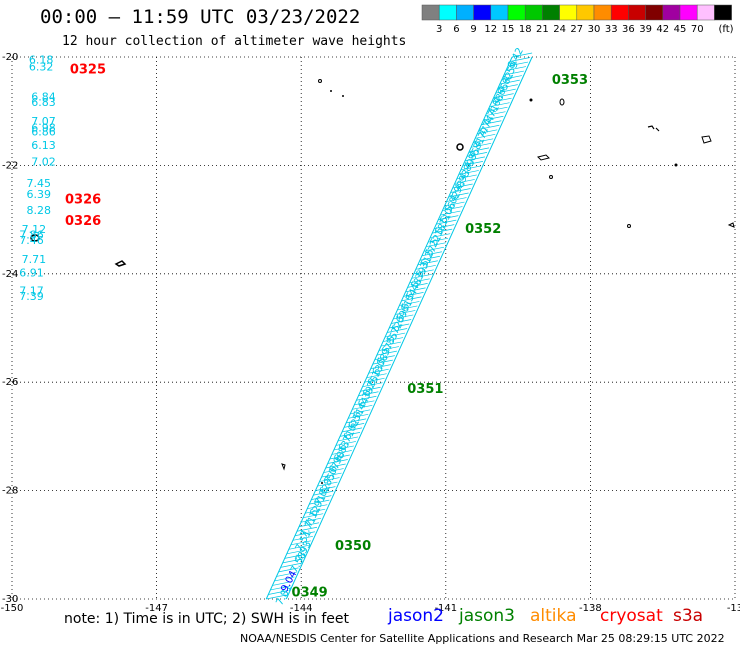  Describe the element at coordinates (439, 29) in the screenshot. I see `color-scale-label: 3` at that location.